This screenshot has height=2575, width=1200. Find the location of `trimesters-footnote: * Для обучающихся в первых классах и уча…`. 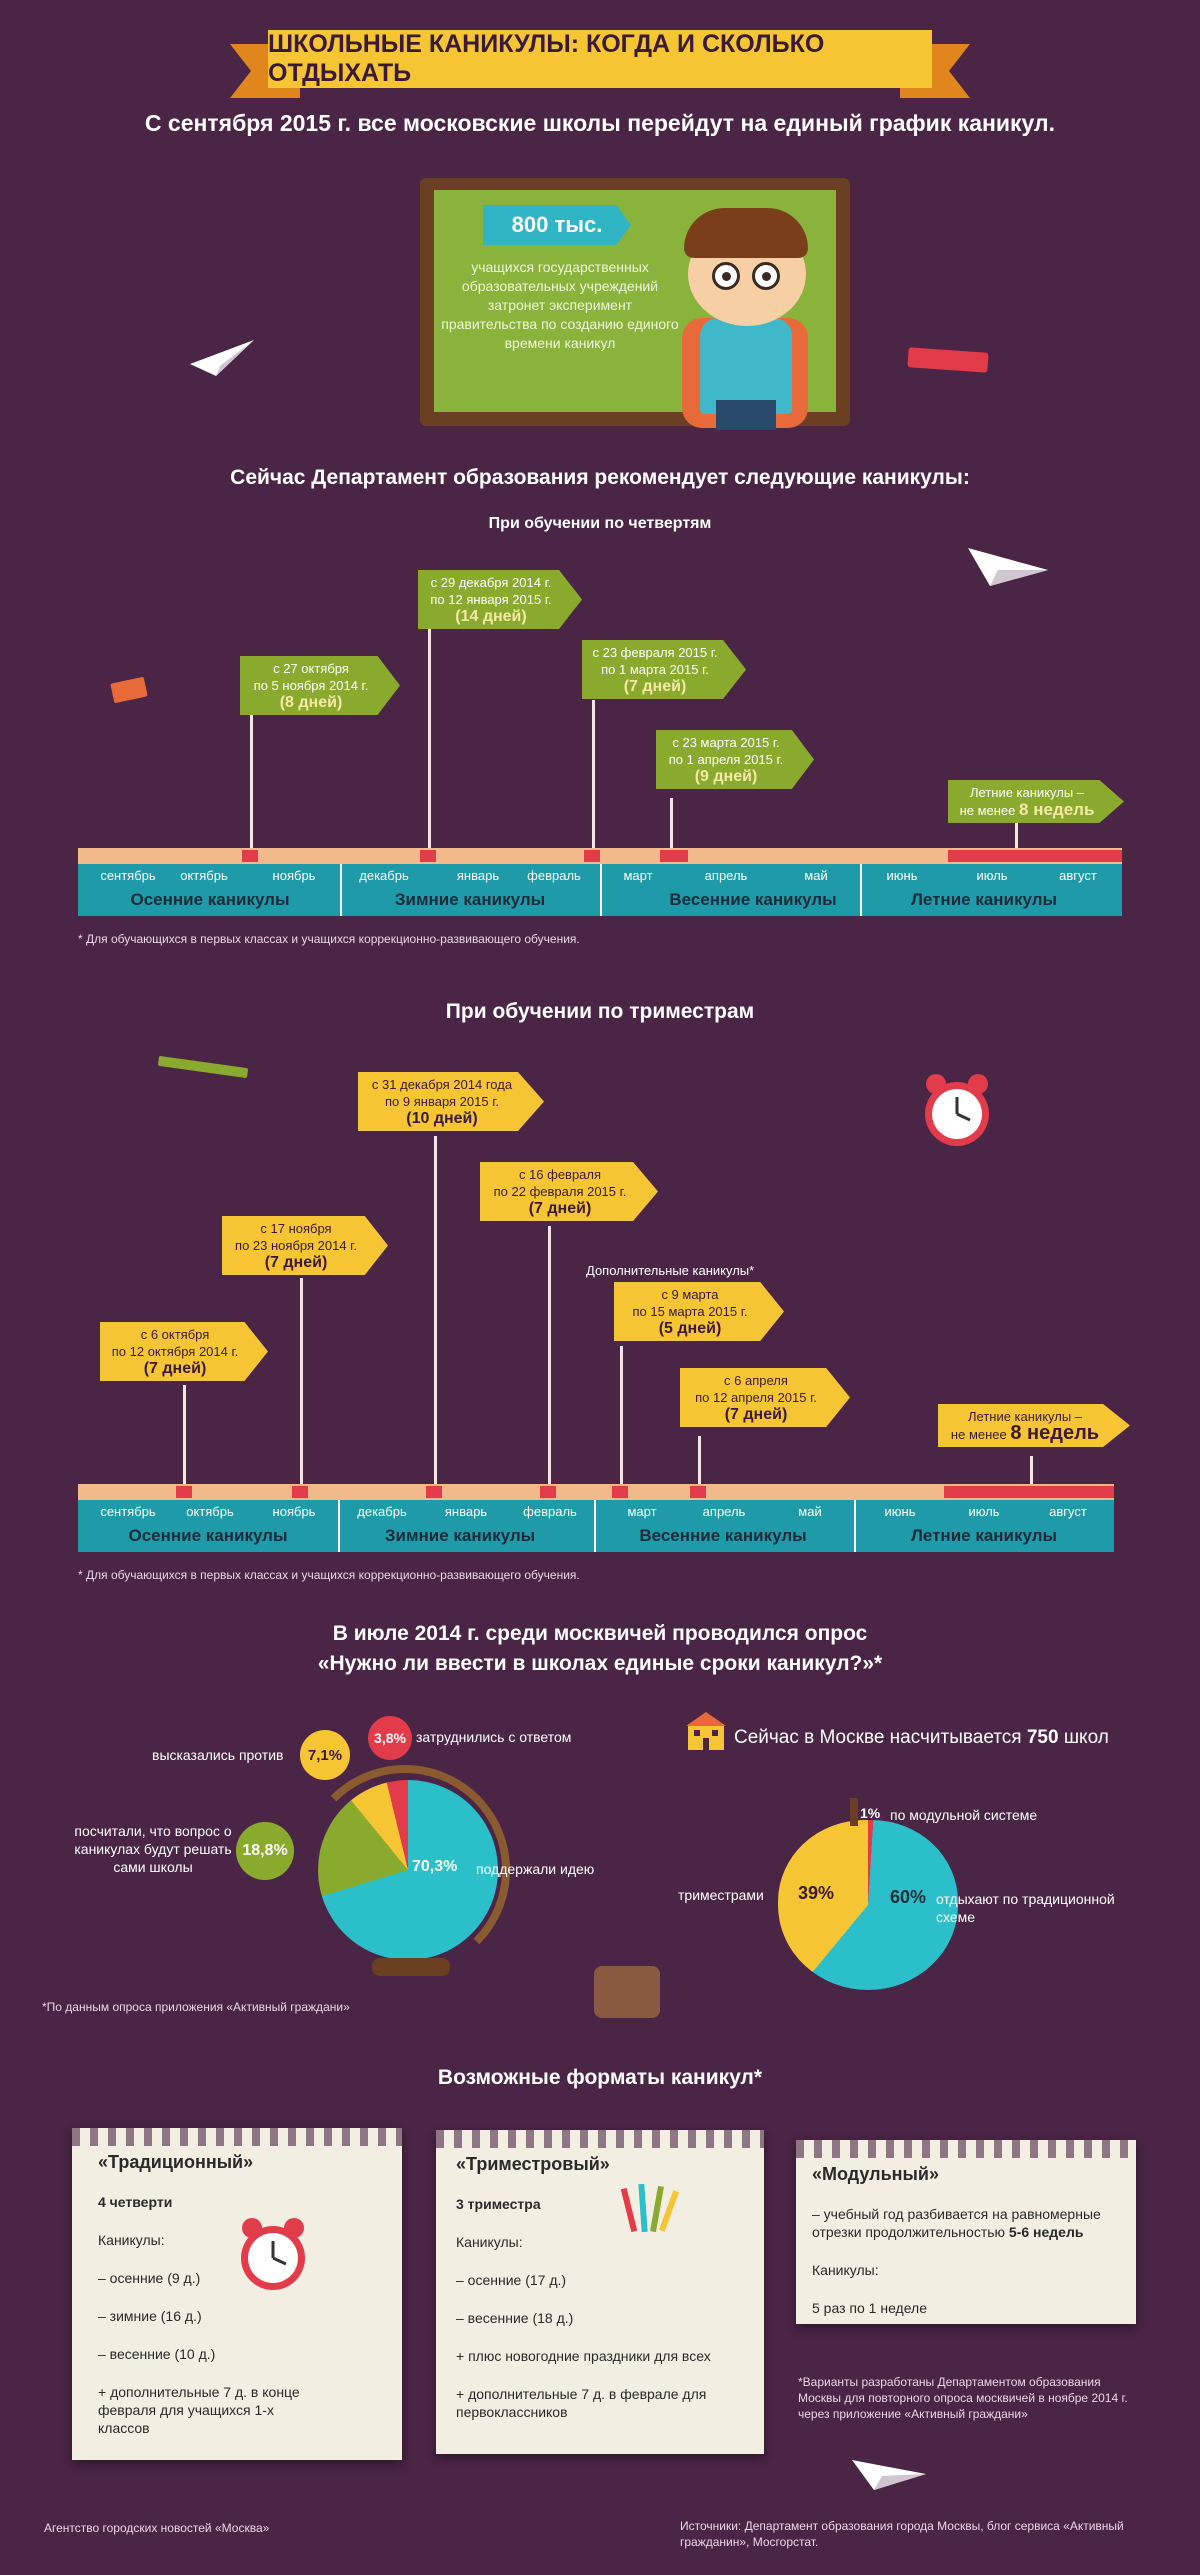

trimesters-footnote: * Для обучающихся в первых классах и уча… is located at coordinates (329, 1575).